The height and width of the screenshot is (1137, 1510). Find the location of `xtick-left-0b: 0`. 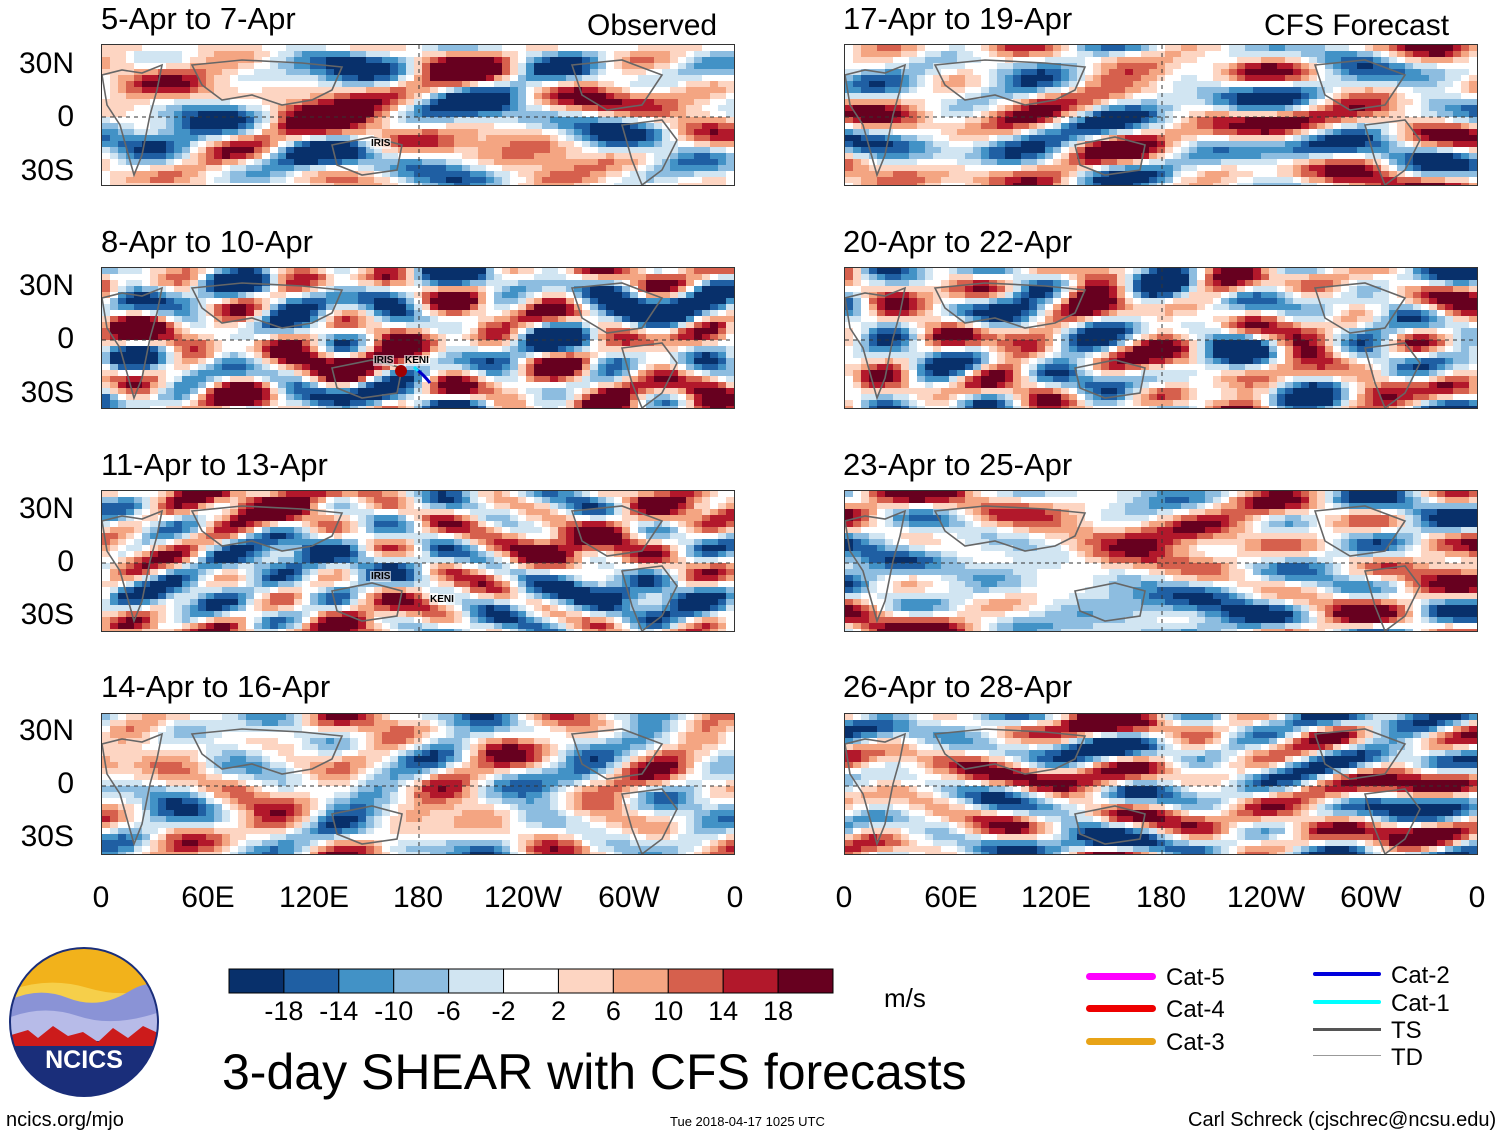

xtick-left-0b: 0 is located at coordinates (735, 897).